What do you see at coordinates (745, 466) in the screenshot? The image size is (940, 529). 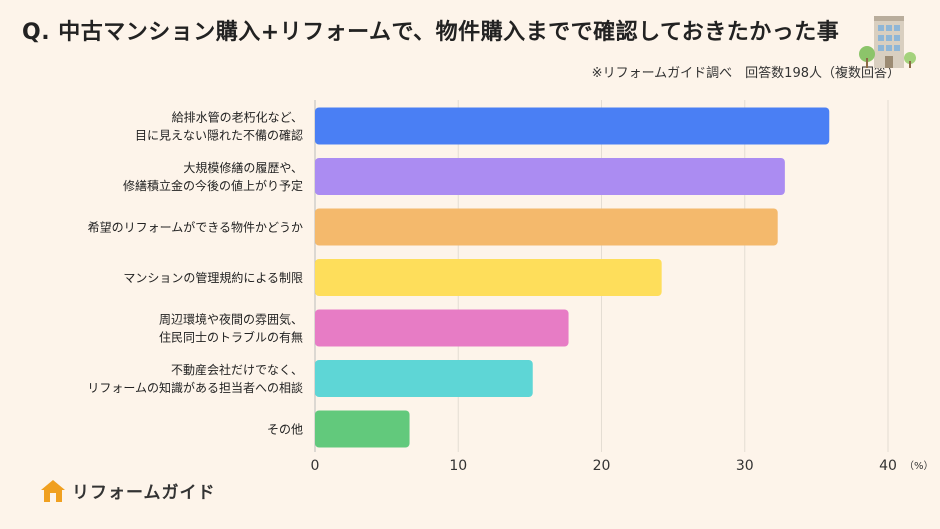 I see `x-tick-label: 30` at bounding box center [745, 466].